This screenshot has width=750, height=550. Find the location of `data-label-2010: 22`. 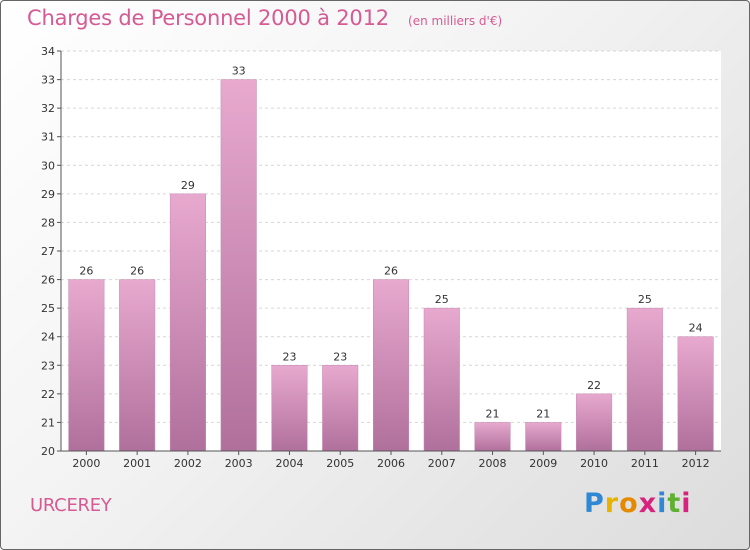

data-label-2010: 22 is located at coordinates (594, 385).